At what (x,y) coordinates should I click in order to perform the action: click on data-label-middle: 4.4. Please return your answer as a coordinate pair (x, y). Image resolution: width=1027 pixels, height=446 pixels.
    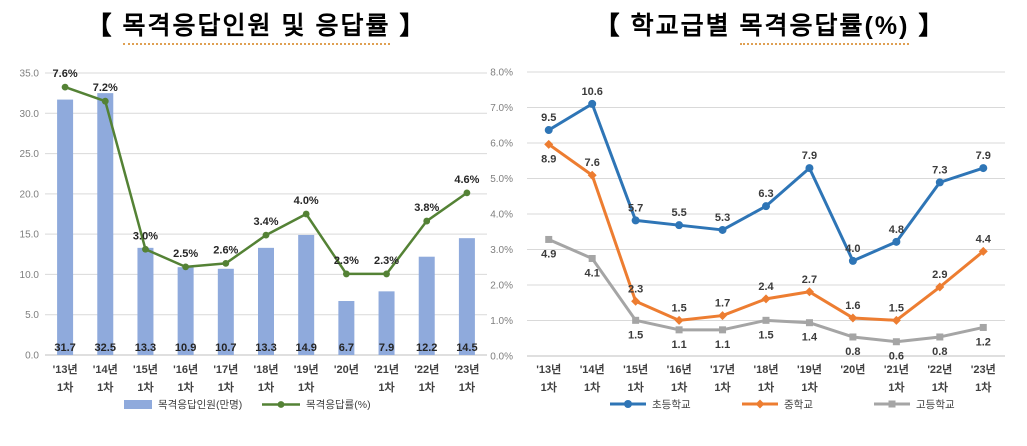
    Looking at the image, I should click on (984, 239).